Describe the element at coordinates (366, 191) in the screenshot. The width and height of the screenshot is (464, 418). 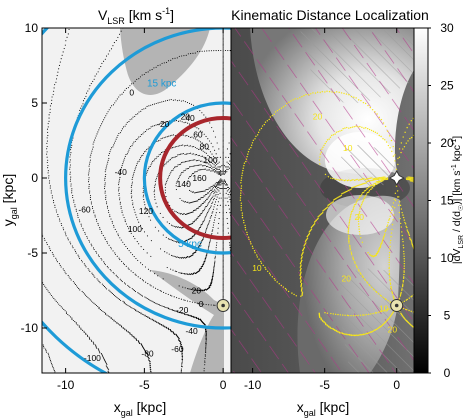
I see `gradient-contour-level` at that location.